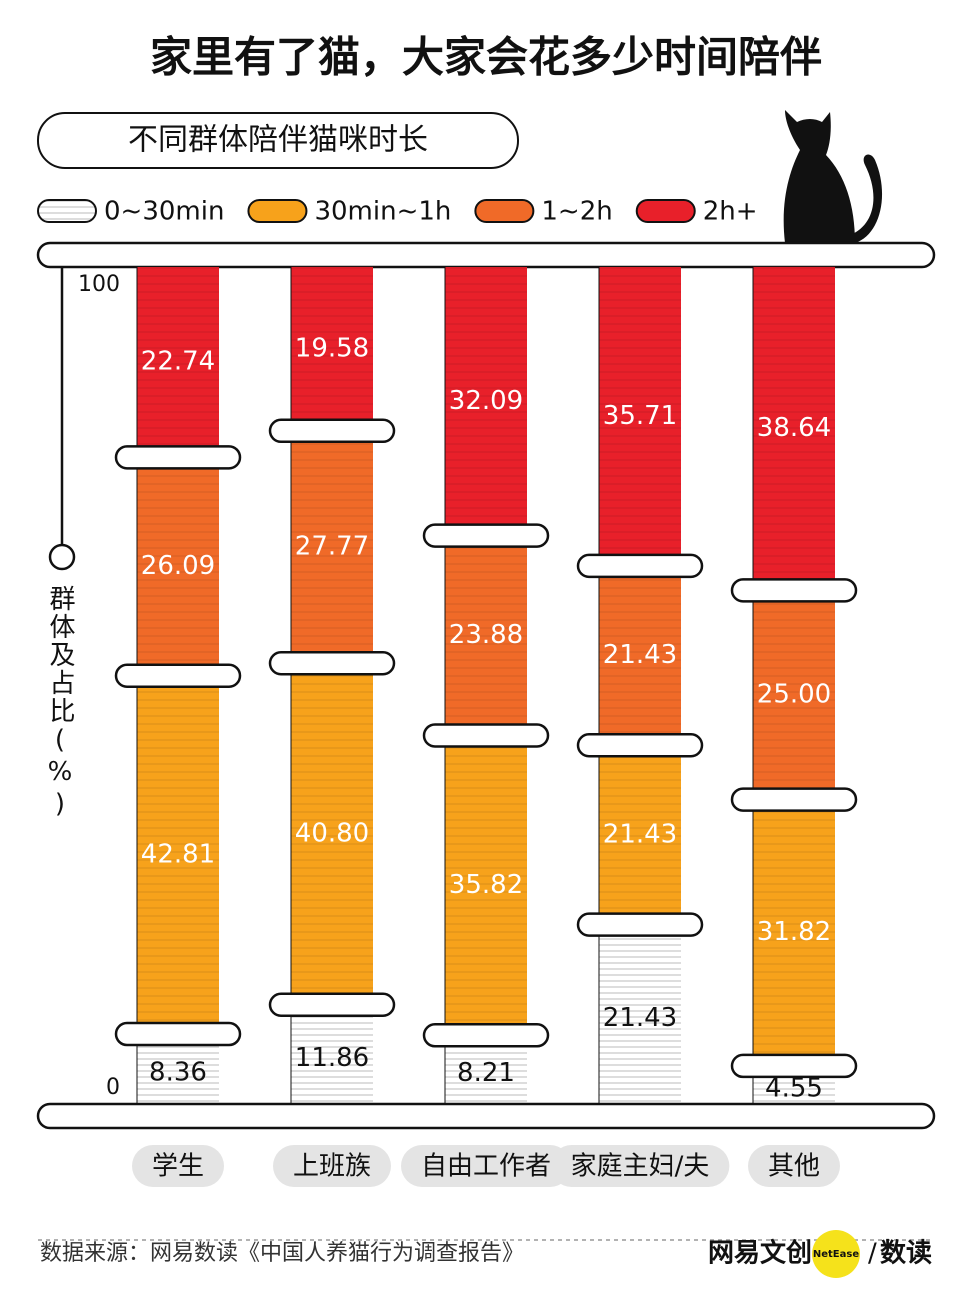 This screenshot has height=1300, width=972. Describe the element at coordinates (730, 212) in the screenshot. I see `legend-label: 2h+` at that location.